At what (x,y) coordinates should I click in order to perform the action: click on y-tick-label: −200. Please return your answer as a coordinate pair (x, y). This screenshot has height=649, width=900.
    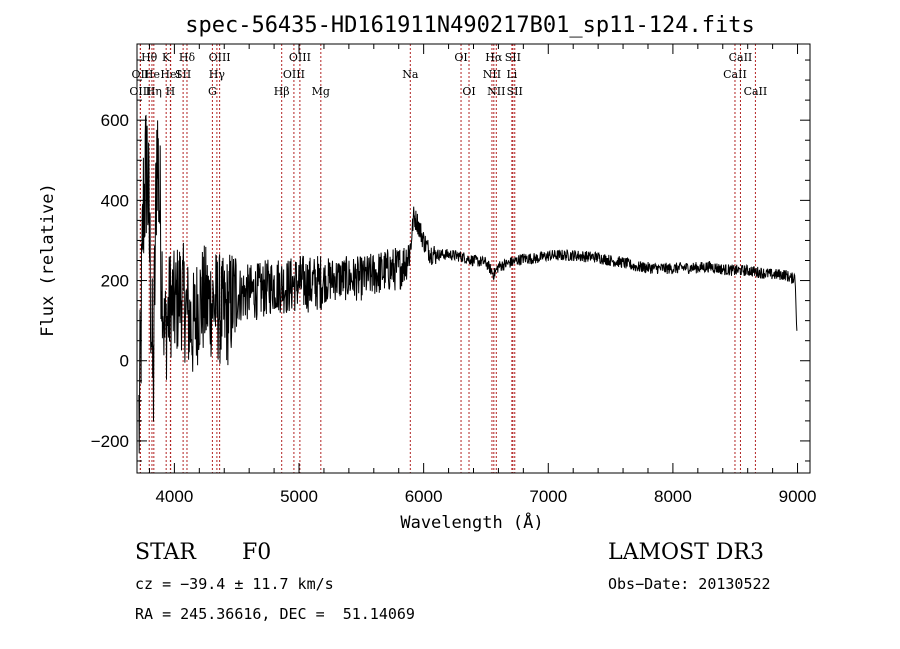
    Looking at the image, I should click on (110, 441).